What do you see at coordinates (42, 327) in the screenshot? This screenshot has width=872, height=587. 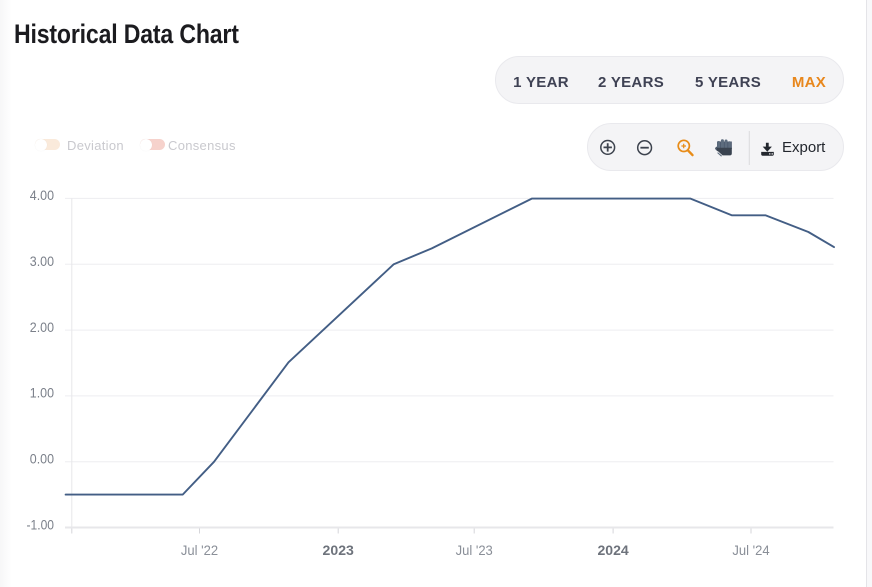 I see `svg-text: 2.00` at bounding box center [42, 327].